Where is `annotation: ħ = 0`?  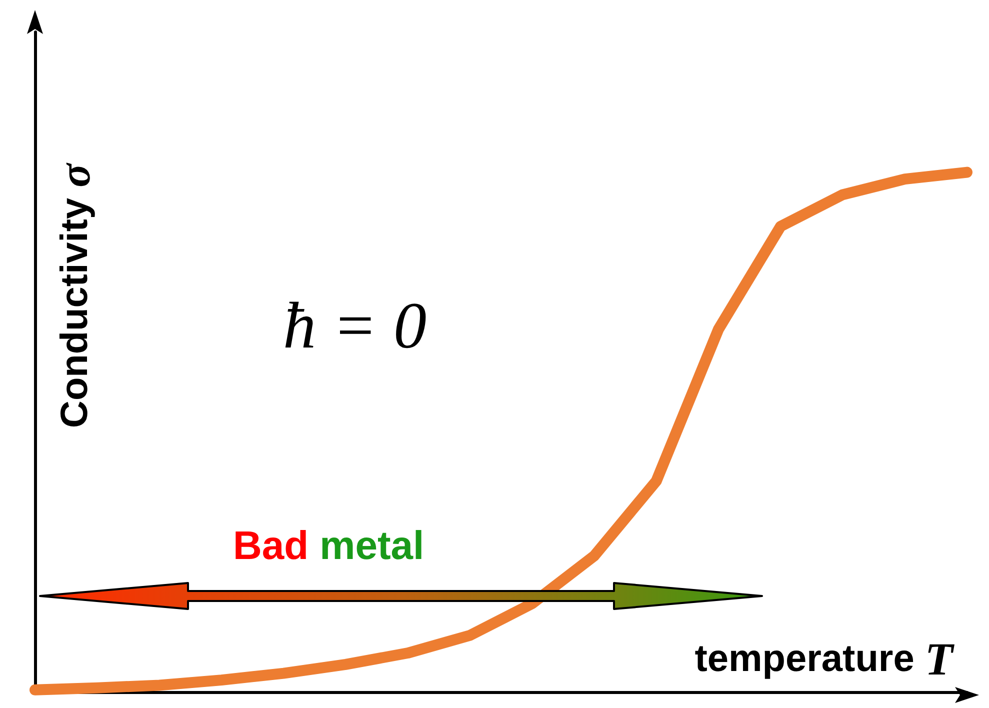
annotation: ħ = 0 is located at coordinates (355, 326).